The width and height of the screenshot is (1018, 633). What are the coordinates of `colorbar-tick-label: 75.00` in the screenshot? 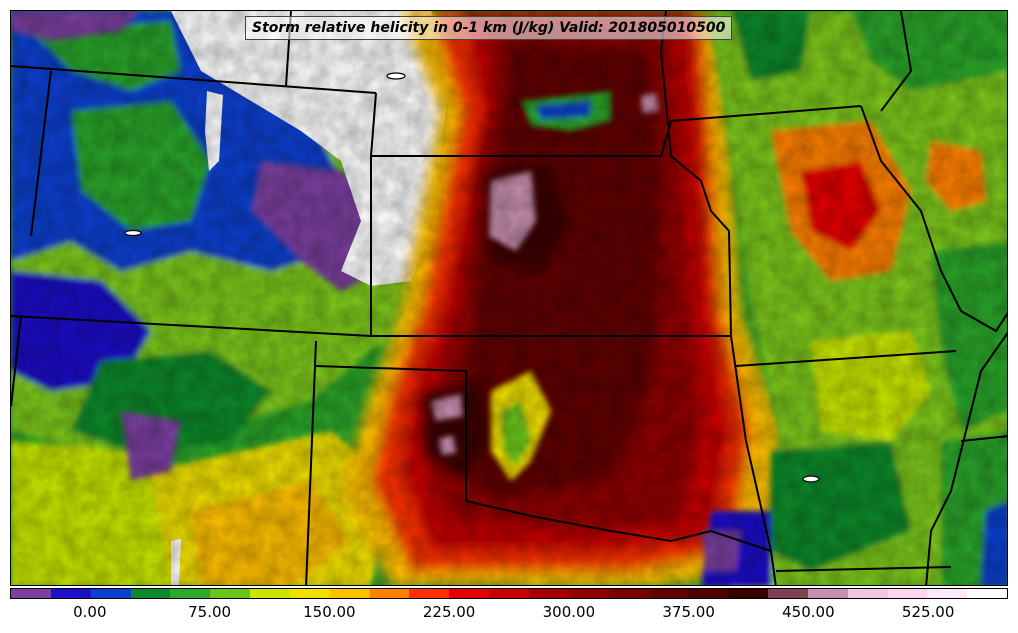 It's located at (210, 612).